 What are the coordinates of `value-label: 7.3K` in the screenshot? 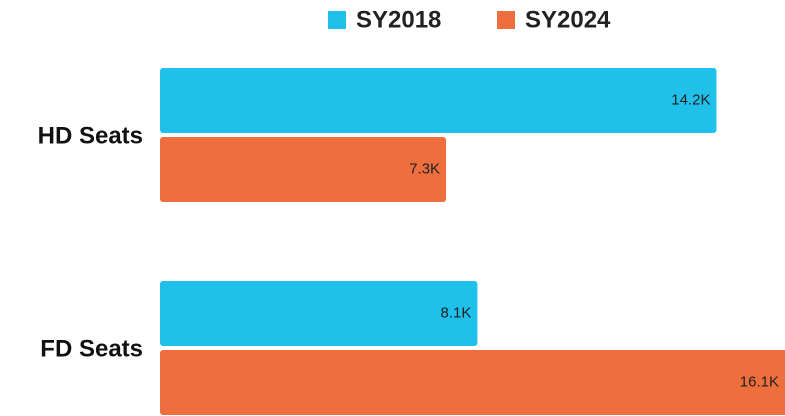 It's located at (424, 168).